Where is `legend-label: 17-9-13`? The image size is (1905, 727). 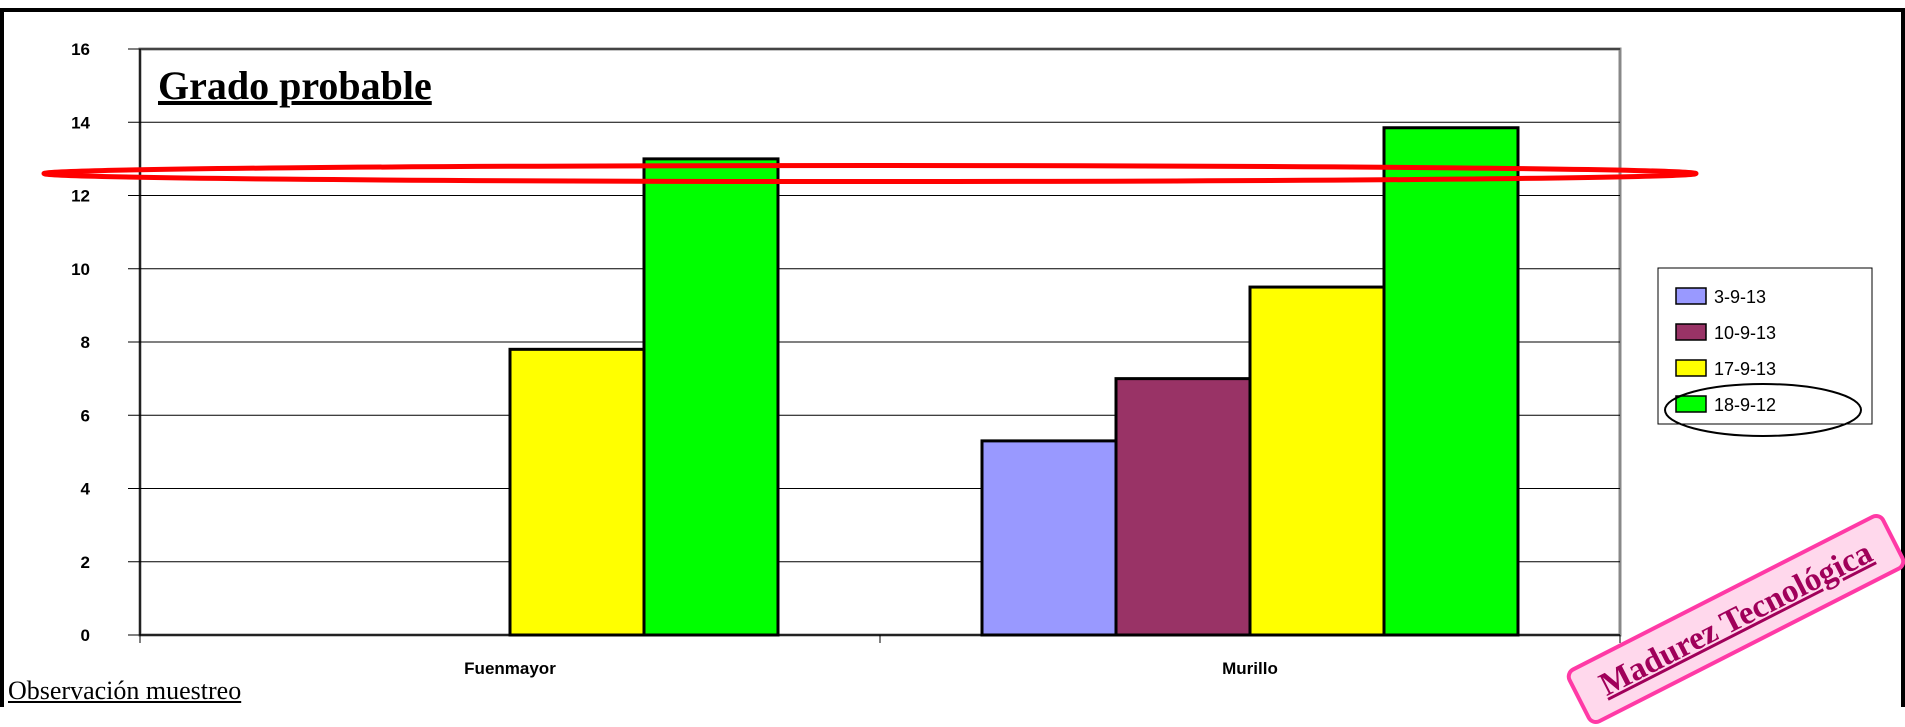
legend-label: 17-9-13 is located at coordinates (1745, 369).